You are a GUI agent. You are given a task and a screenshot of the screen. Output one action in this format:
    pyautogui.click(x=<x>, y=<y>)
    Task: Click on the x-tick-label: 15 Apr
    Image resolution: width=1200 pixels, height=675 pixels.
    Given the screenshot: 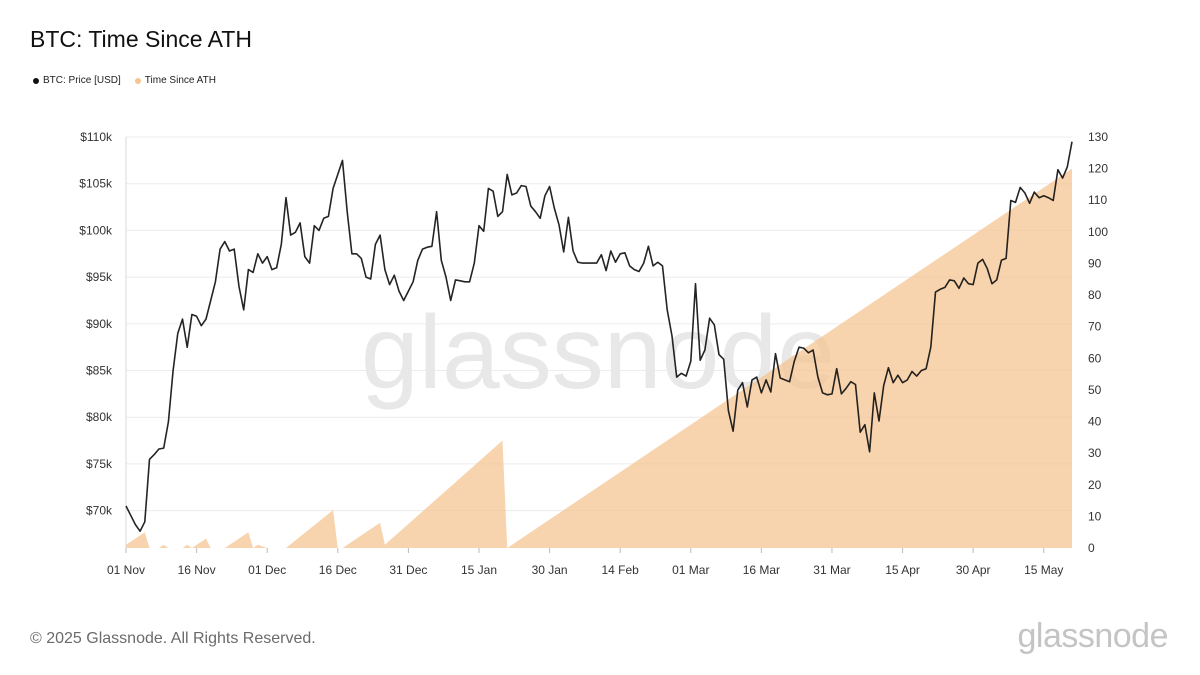 What is the action you would take?
    pyautogui.click(x=902, y=570)
    